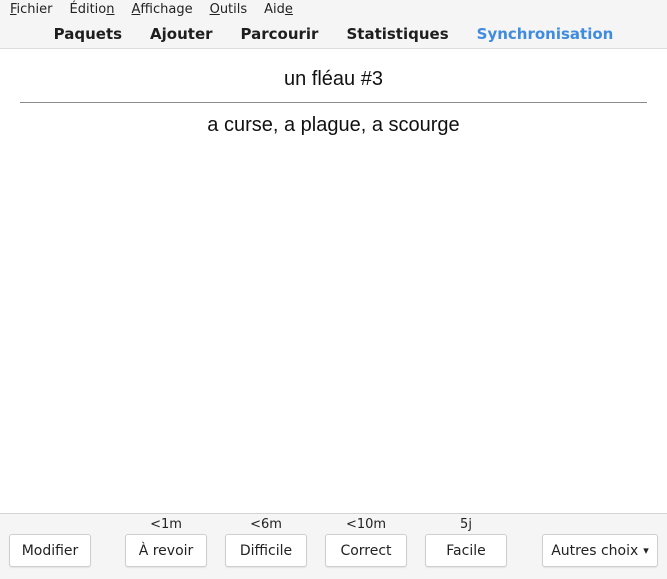  Describe the element at coordinates (288, 9) in the screenshot. I see `menu-help-accel: e` at that location.